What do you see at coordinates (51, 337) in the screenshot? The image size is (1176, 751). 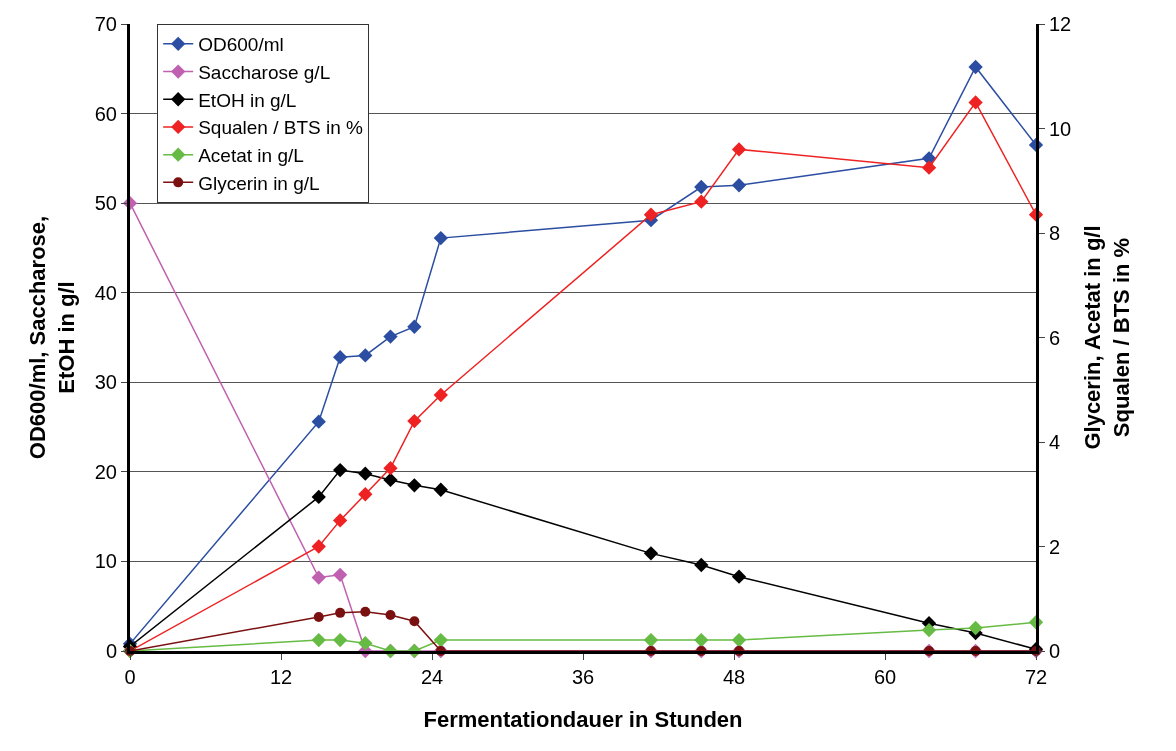 I see `y-axis-title: OD600/ml, Saccharose, EtOH in g/l` at bounding box center [51, 337].